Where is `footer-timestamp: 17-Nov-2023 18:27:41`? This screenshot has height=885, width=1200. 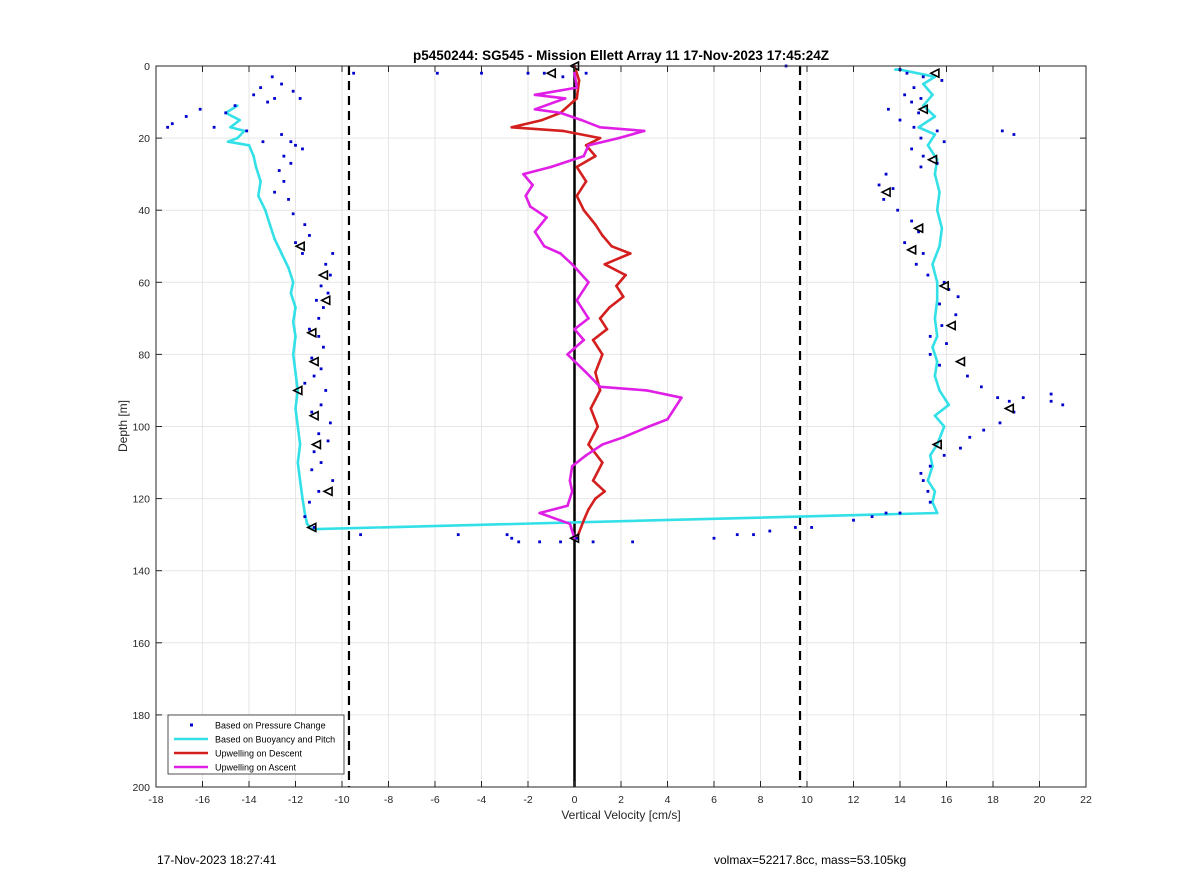
footer-timestamp: 17-Nov-2023 18:27:41 is located at coordinates (217, 860).